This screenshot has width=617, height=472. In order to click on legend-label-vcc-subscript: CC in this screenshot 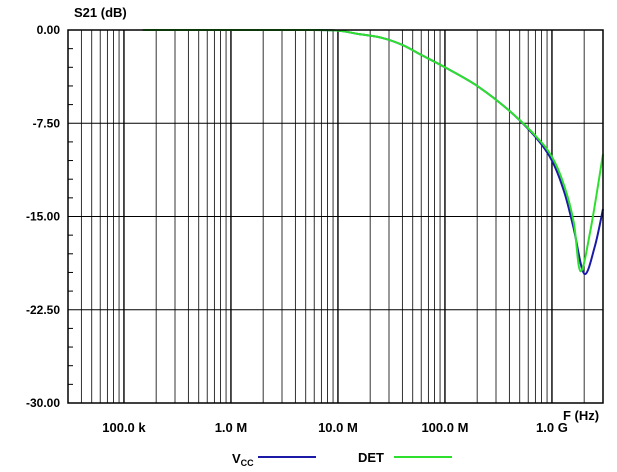, I will do `click(247, 463)`.